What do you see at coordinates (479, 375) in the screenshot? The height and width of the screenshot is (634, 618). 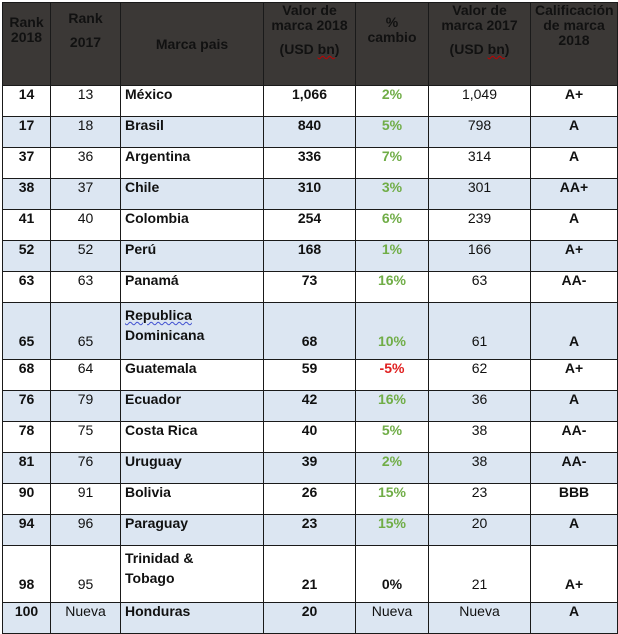 I see `value-2017-cell: 62` at bounding box center [479, 375].